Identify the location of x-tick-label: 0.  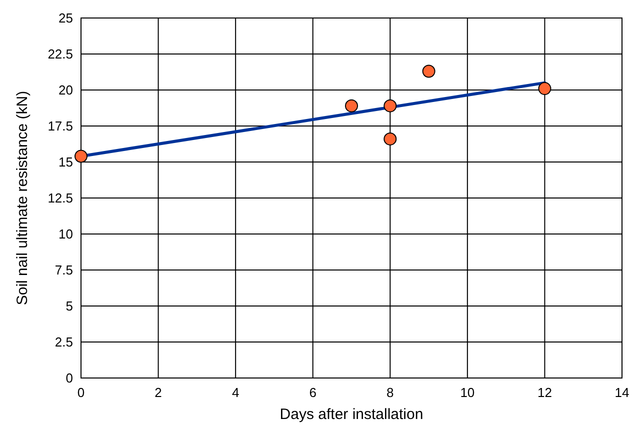
(81, 392).